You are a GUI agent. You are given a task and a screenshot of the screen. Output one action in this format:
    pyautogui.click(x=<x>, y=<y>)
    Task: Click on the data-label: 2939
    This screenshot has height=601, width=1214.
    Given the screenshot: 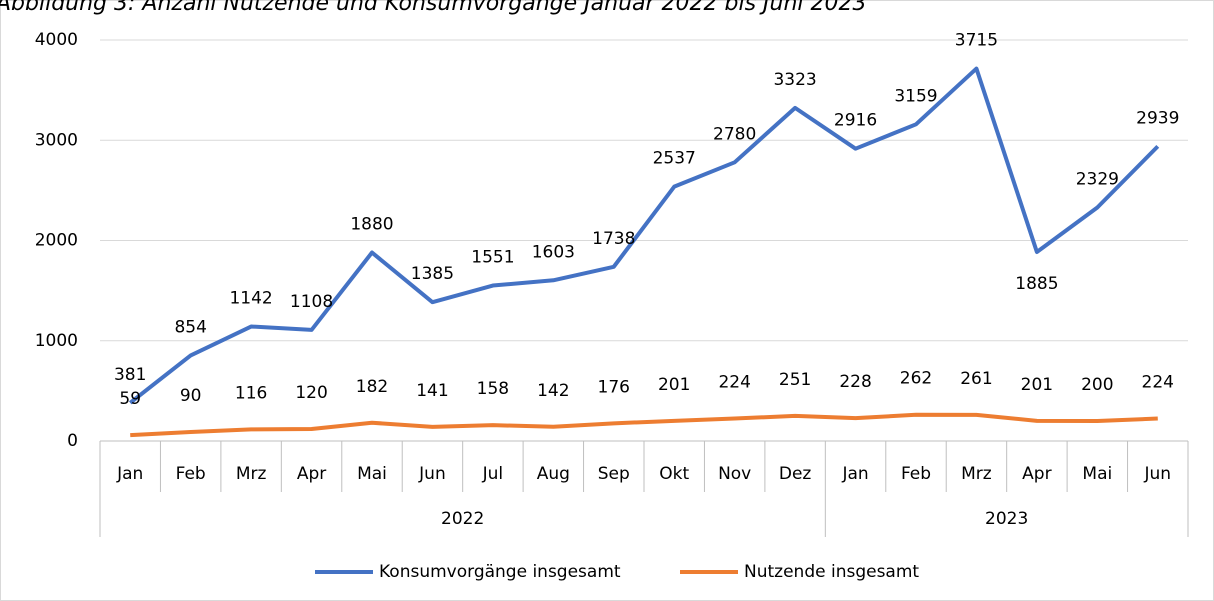 What is the action you would take?
    pyautogui.click(x=1157, y=118)
    